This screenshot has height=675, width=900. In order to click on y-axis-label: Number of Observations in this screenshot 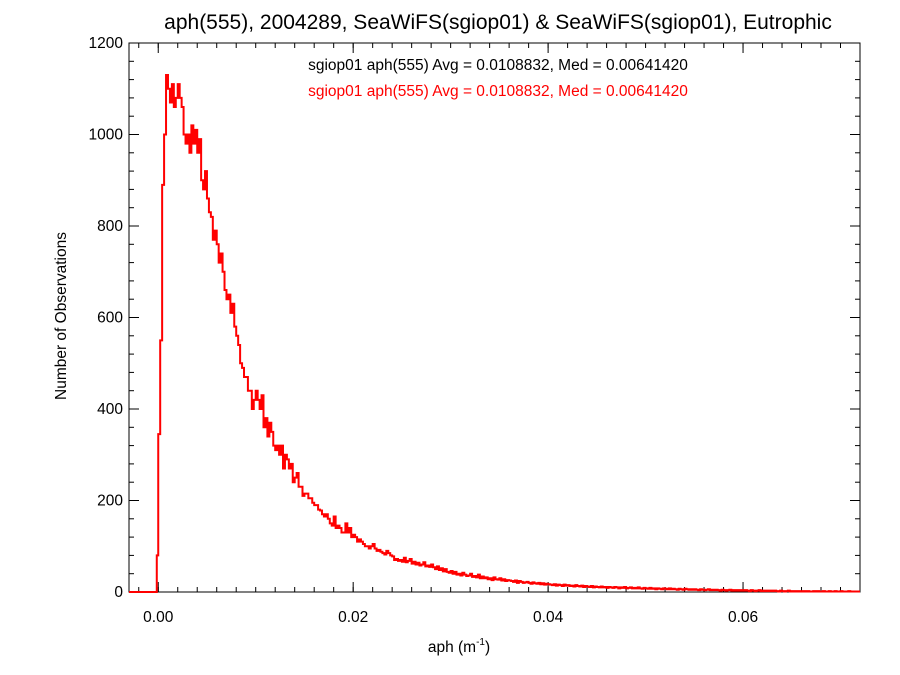, I will do `click(61, 316)`.